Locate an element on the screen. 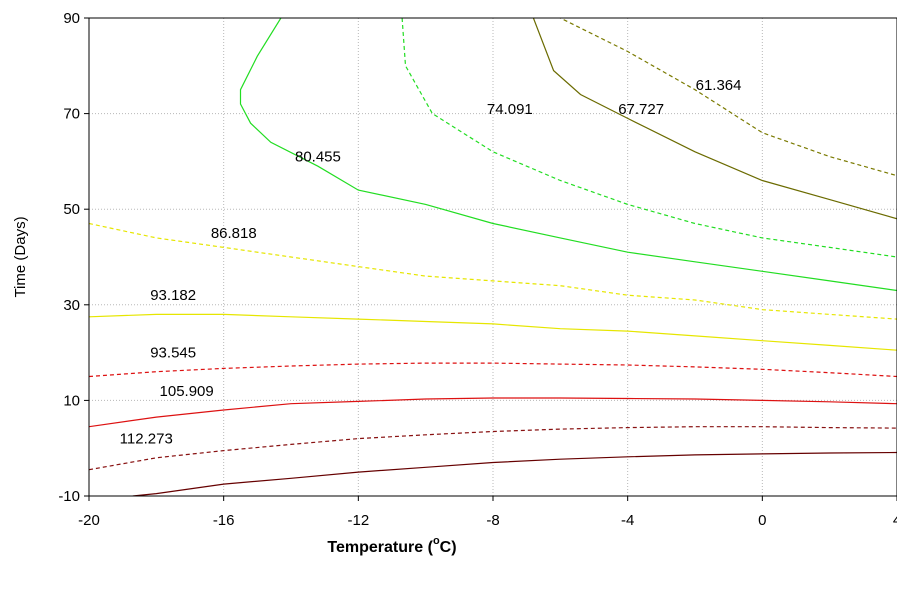 The width and height of the screenshot is (897, 592). contour-label: 74.091 is located at coordinates (510, 109).